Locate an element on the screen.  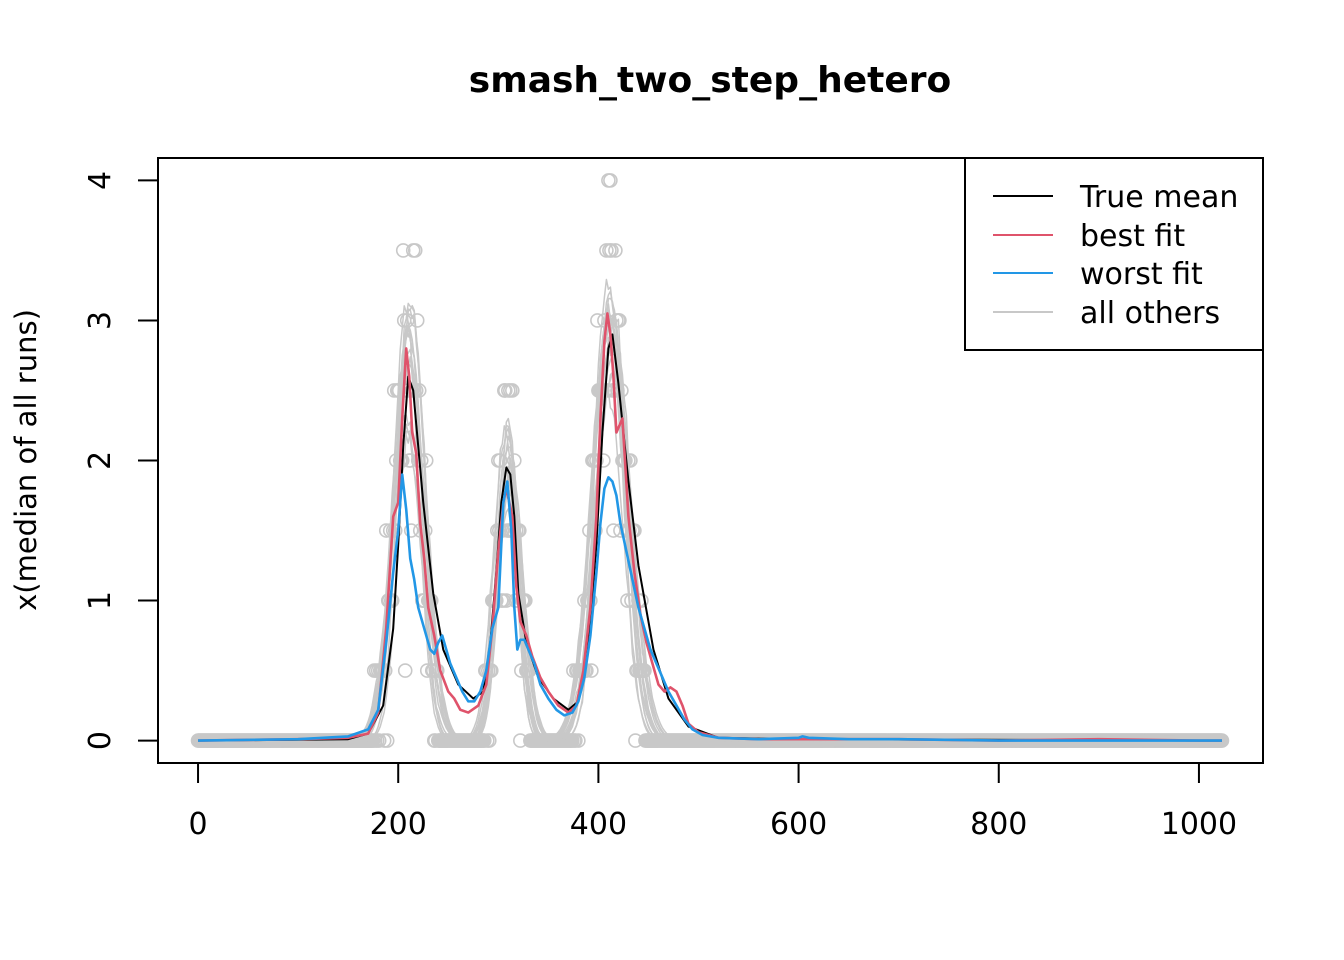
x-tick-label: 0 is located at coordinates (197, 824).